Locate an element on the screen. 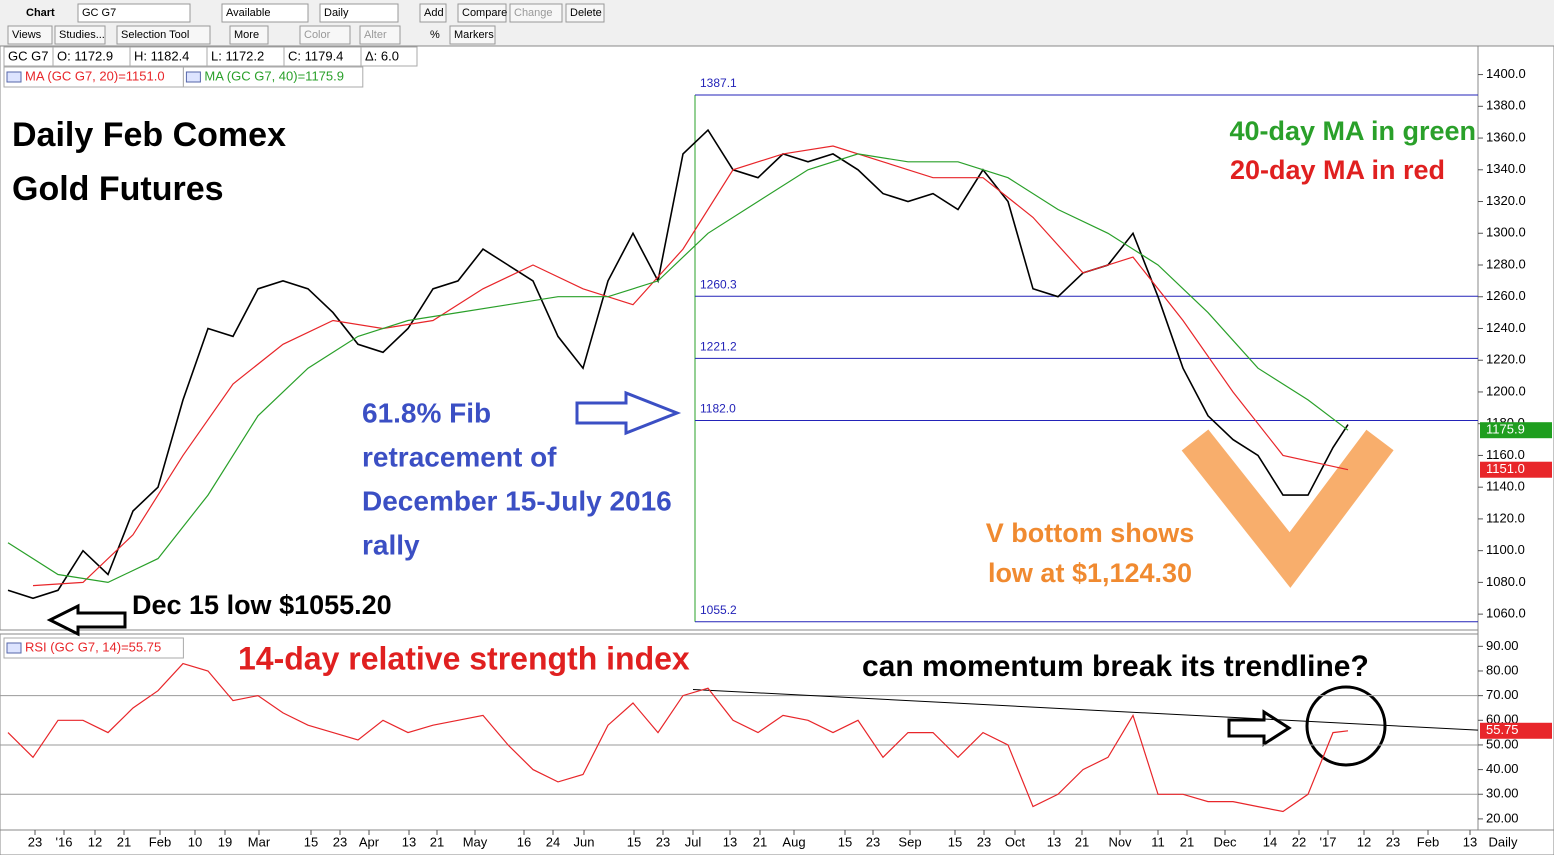  x-tick-label: 11 is located at coordinates (1158, 841).